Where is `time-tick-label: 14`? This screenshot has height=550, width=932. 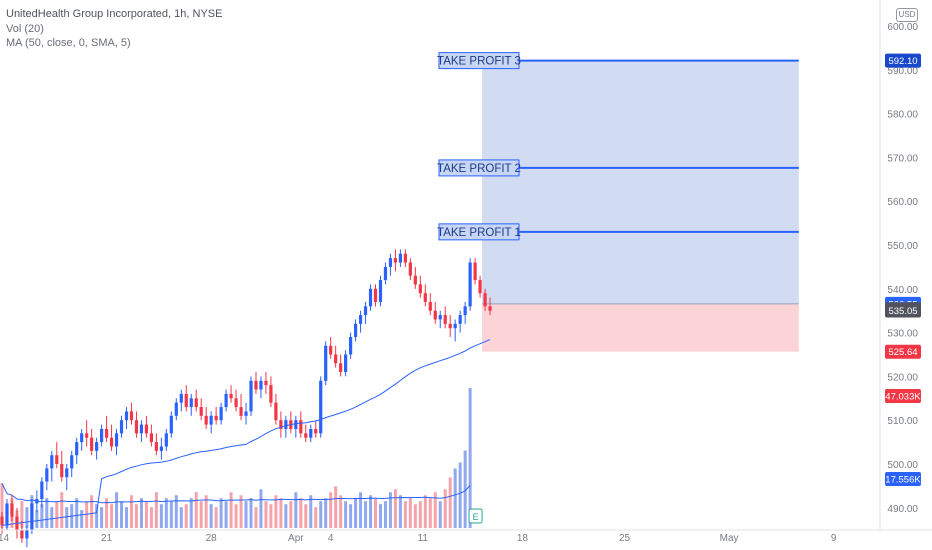 time-tick-label: 14 is located at coordinates (4, 538).